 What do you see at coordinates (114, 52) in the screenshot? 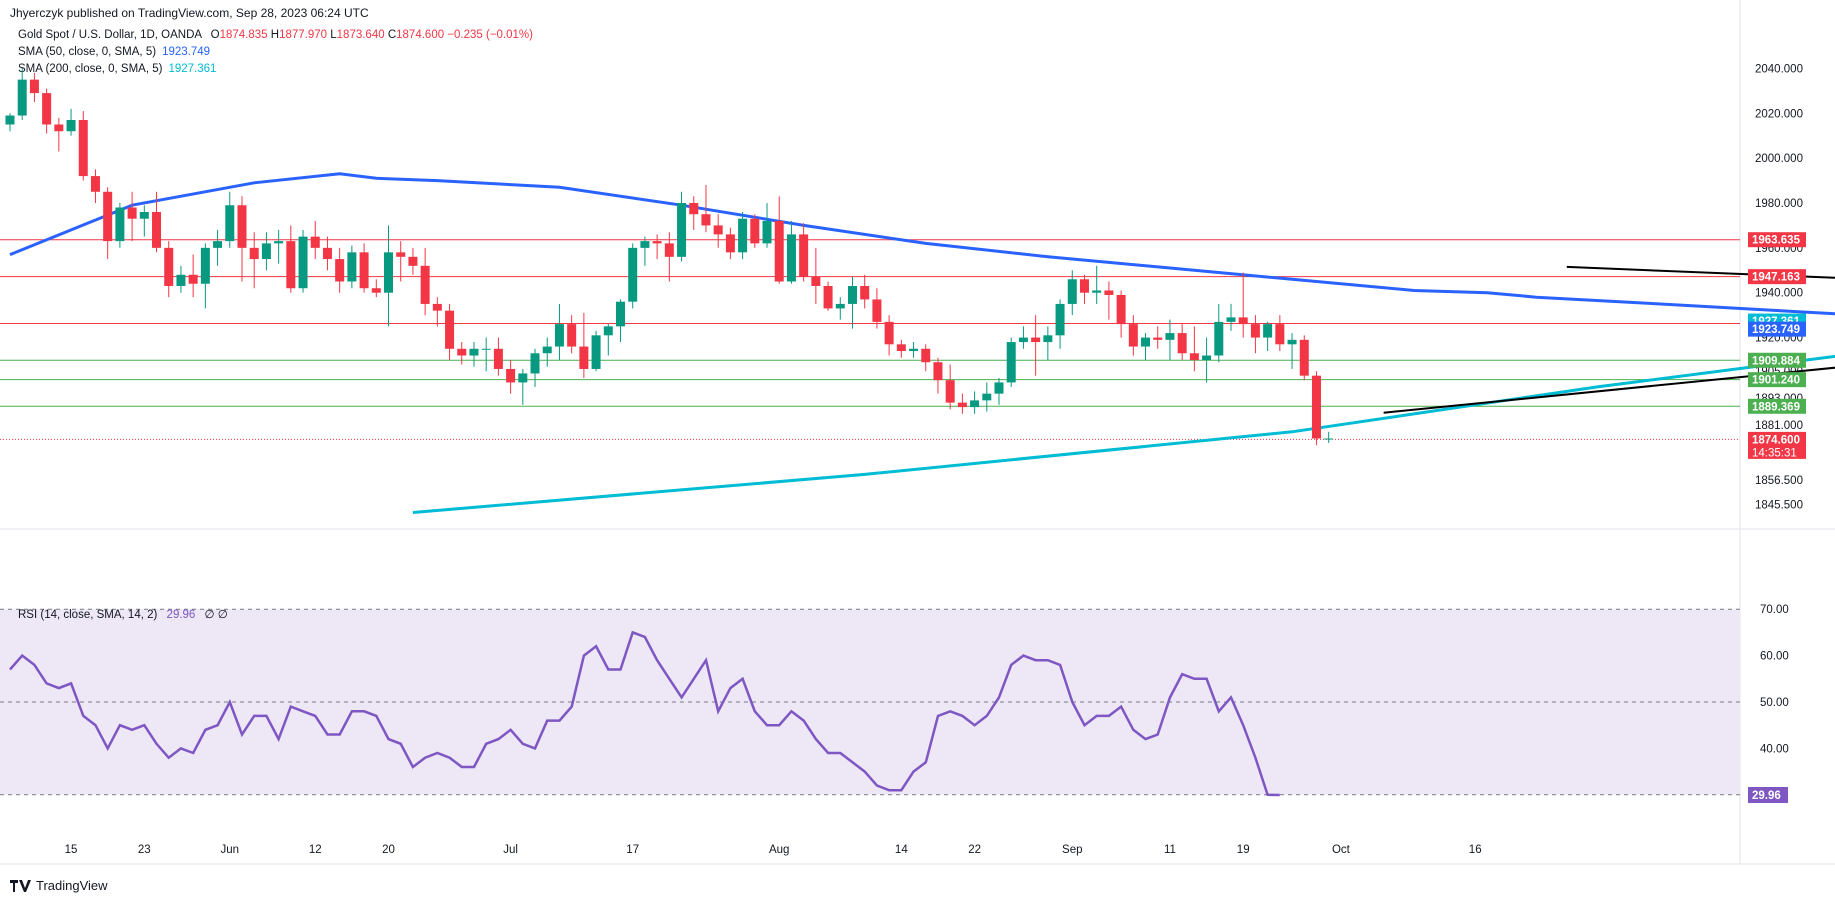
I see `sma50-legend: SMA (50, close, 0, SMA, 5) 1923.749` at bounding box center [114, 52].